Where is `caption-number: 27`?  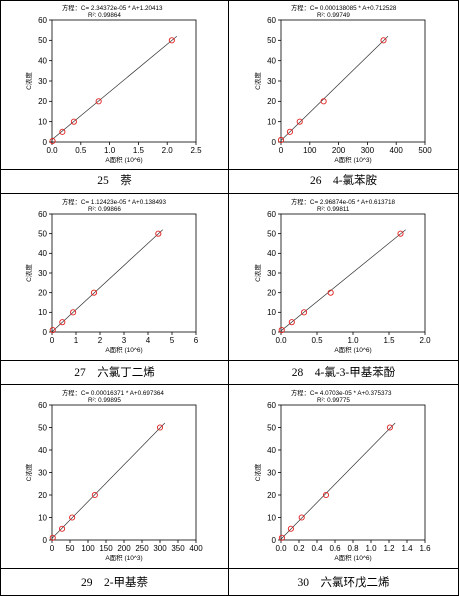
caption-number: 27 is located at coordinates (80, 373).